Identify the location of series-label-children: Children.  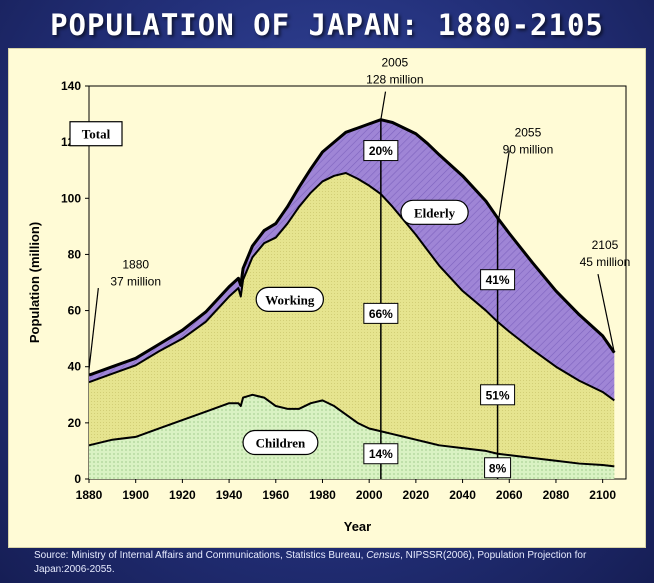
(281, 443).